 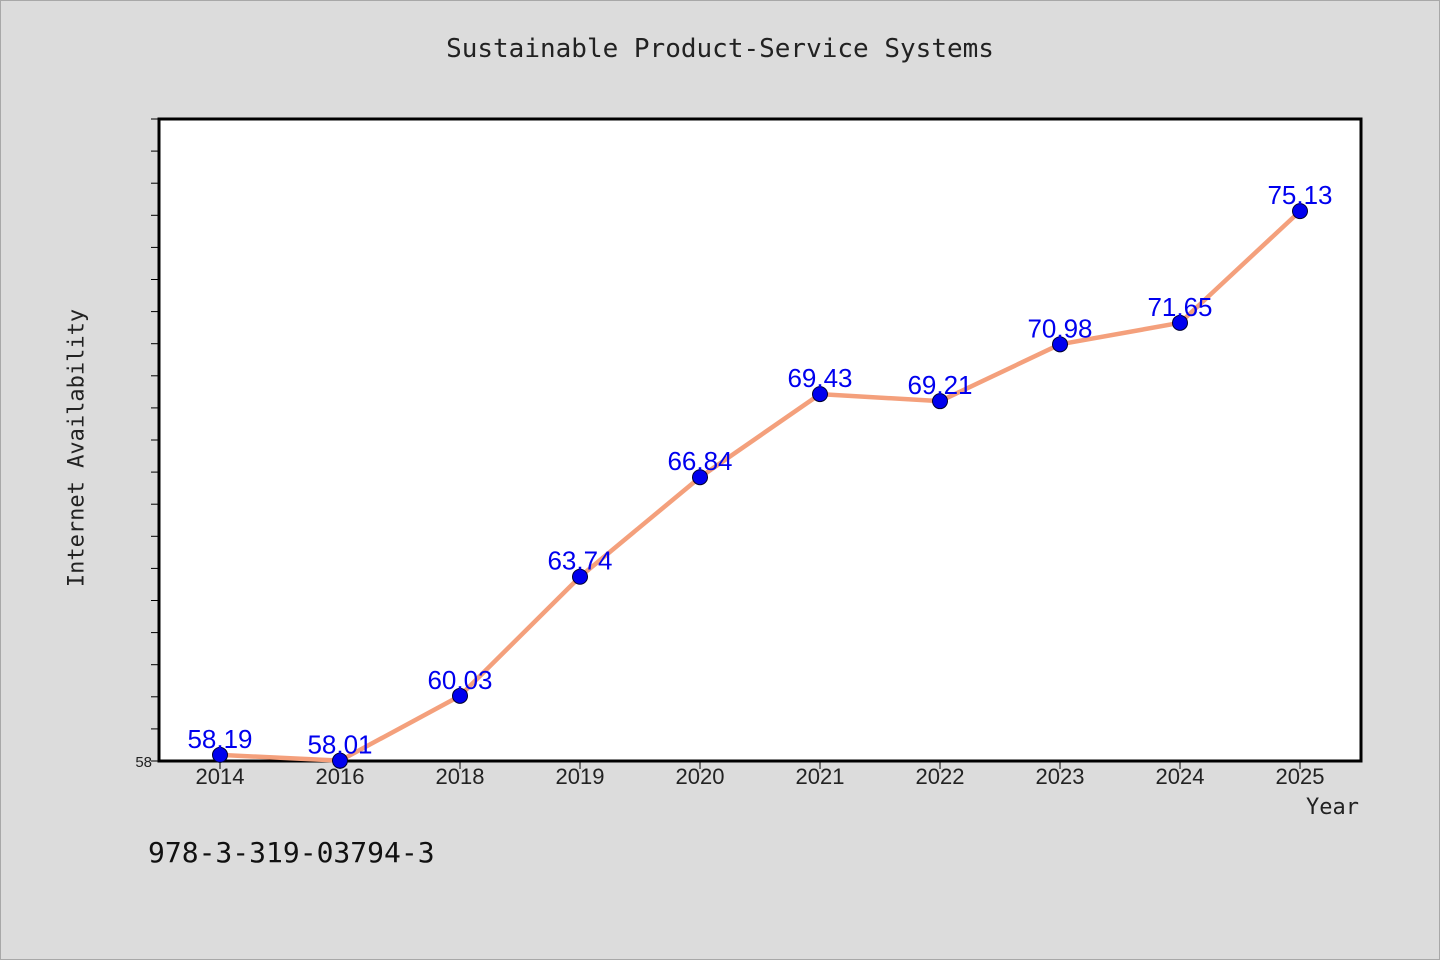 What do you see at coordinates (819, 378) in the screenshot?
I see `data-label: 69.43` at bounding box center [819, 378].